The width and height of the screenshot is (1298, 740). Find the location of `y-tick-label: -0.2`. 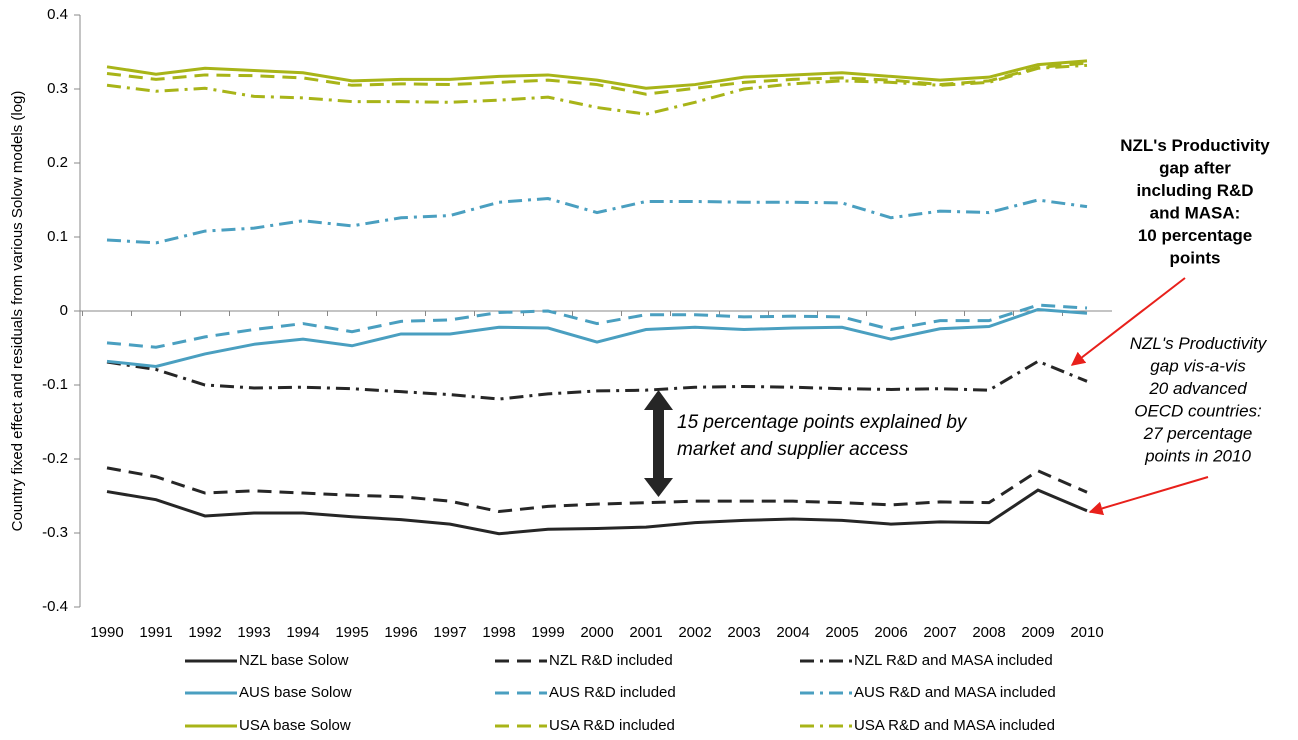

y-tick-label: -0.2 is located at coordinates (55, 458).